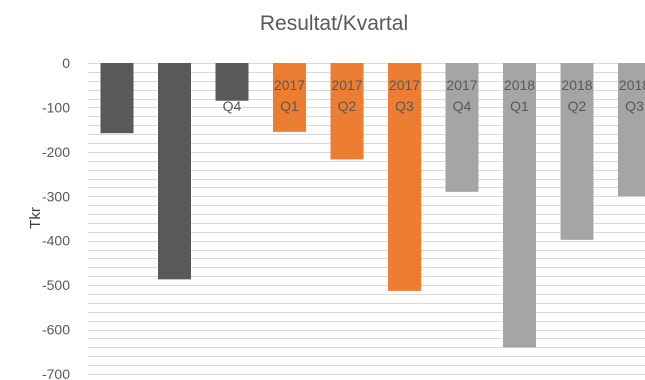  I want to click on y-tick-label: -100, so click(56, 107).